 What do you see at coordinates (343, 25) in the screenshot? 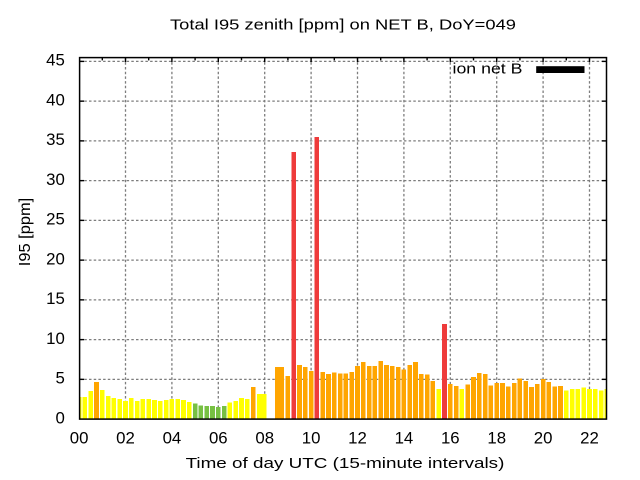
I see `svg-text:Total I95 zenith [ppm] on NET: Total I95 zenith [ppm] on NET B, DoY=049` at bounding box center [343, 25].